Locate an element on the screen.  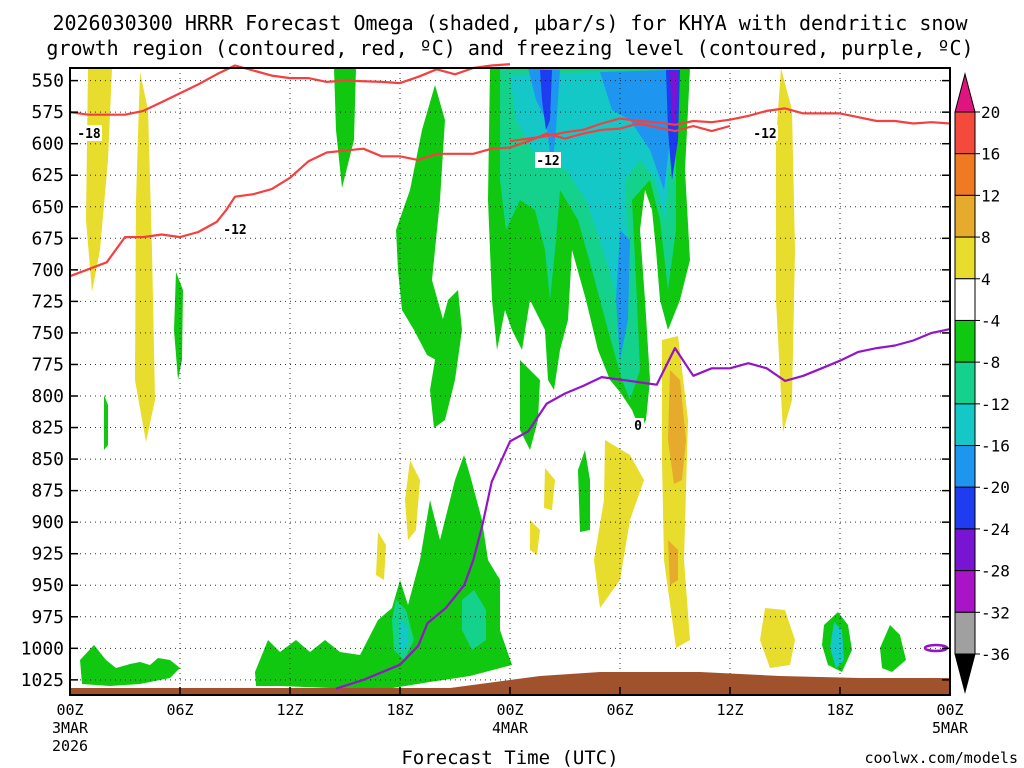
colorbar-label: 8 is located at coordinates (986, 237).